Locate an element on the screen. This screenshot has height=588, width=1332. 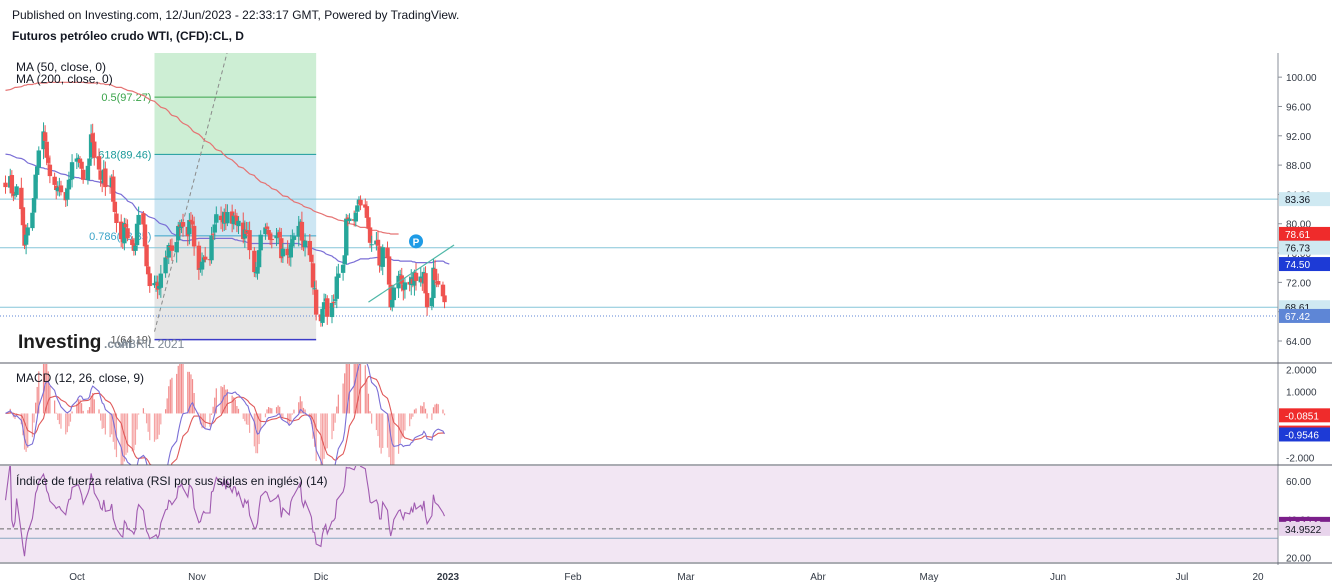
p-marker: P is located at coordinates (416, 241).